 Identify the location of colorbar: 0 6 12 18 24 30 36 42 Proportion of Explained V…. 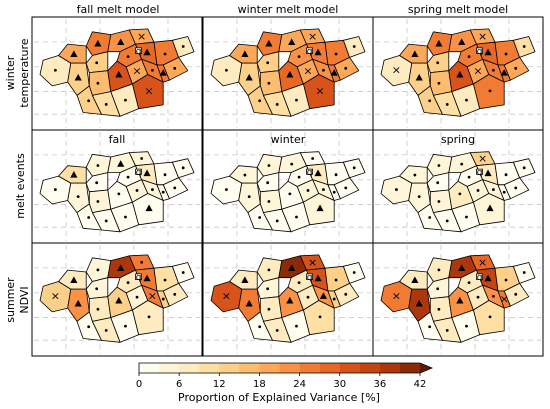
(285, 383).